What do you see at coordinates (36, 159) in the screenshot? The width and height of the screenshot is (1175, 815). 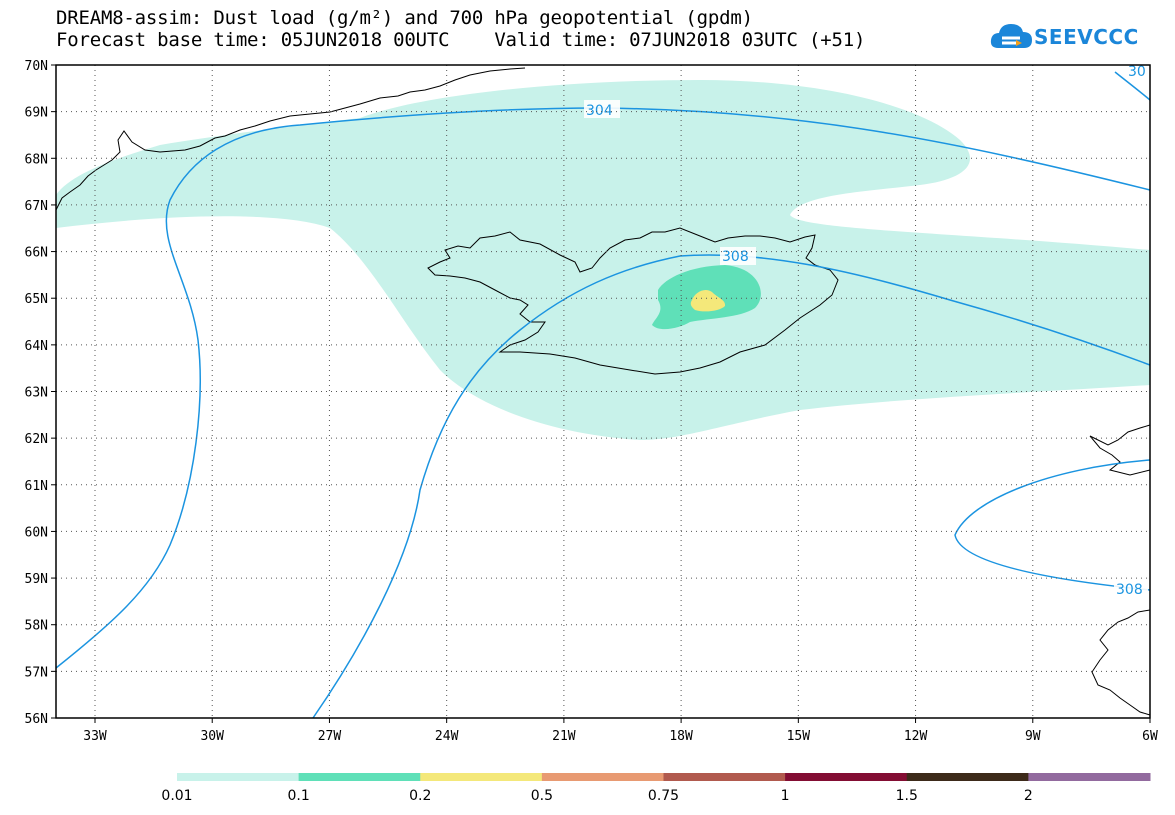 I see `lat-tick-label: 68N` at bounding box center [36, 159].